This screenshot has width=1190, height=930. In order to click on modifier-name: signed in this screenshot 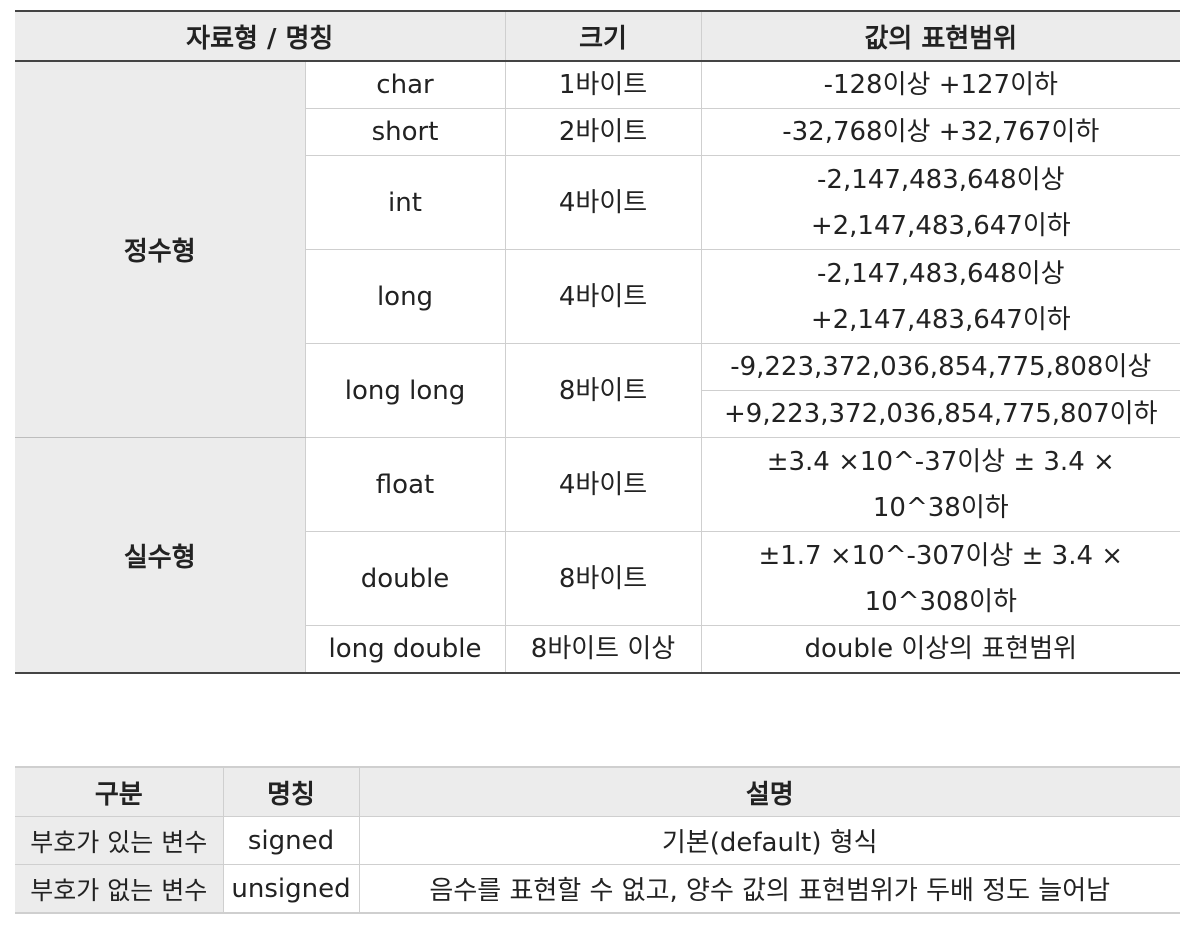, I will do `click(290, 840)`.